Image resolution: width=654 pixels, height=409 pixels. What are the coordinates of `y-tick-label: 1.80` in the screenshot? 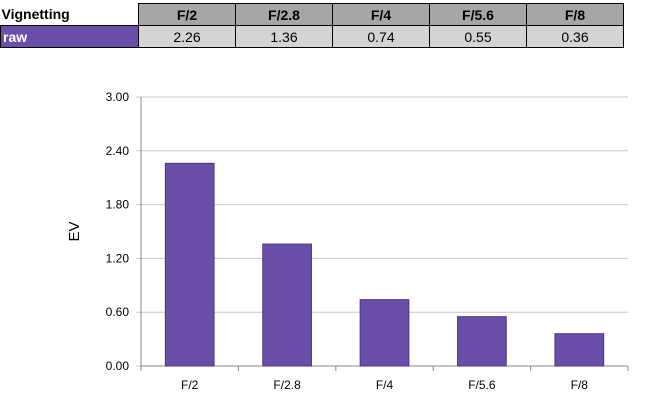 It's located at (118, 205).